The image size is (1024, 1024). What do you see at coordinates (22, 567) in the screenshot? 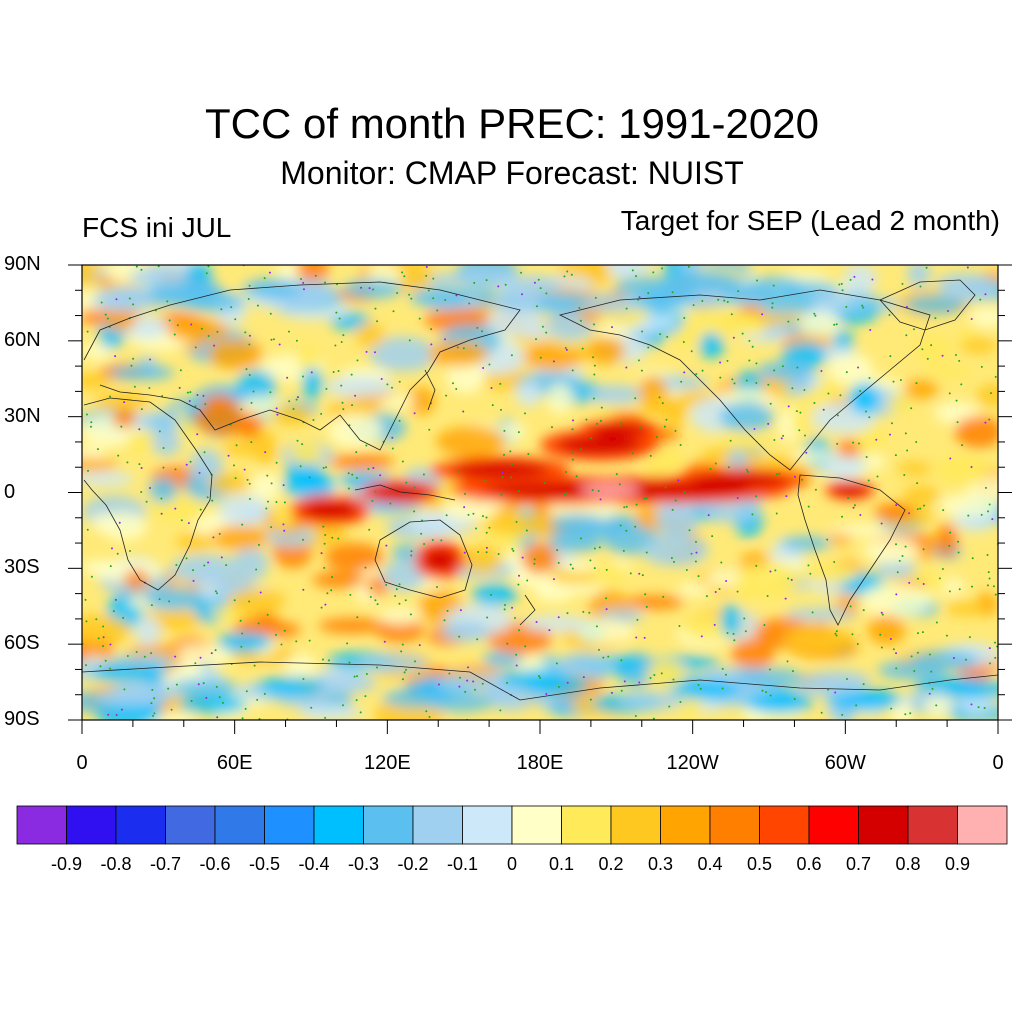
I see `lat-label: 30S` at bounding box center [22, 567].